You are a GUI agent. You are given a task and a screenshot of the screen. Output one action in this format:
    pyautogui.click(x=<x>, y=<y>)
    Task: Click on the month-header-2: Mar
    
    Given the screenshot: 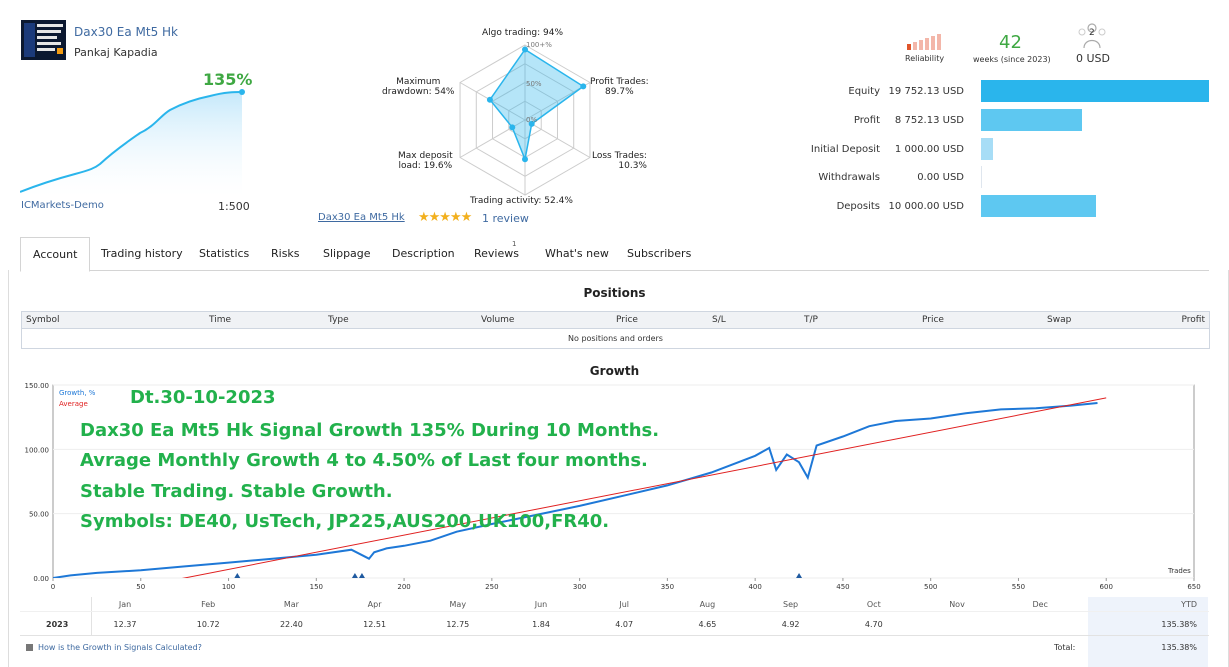 What is the action you would take?
    pyautogui.click(x=291, y=604)
    